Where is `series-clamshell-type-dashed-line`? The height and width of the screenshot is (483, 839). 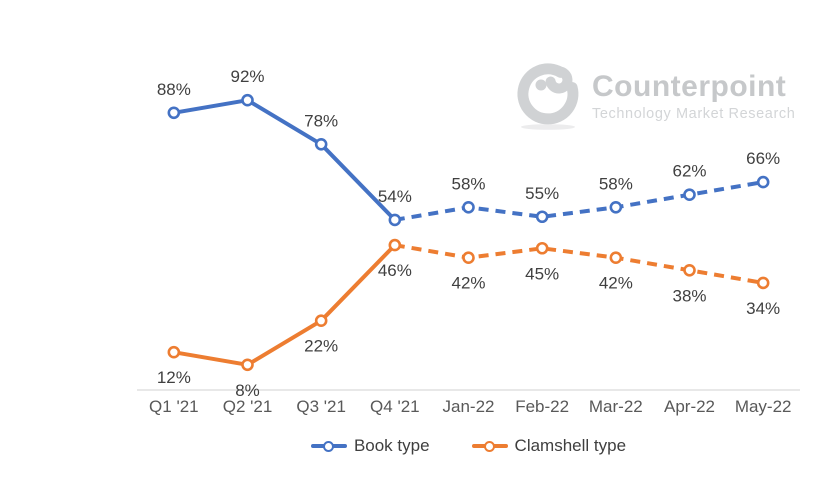 series-clamshell-type-dashed-line is located at coordinates (579, 264).